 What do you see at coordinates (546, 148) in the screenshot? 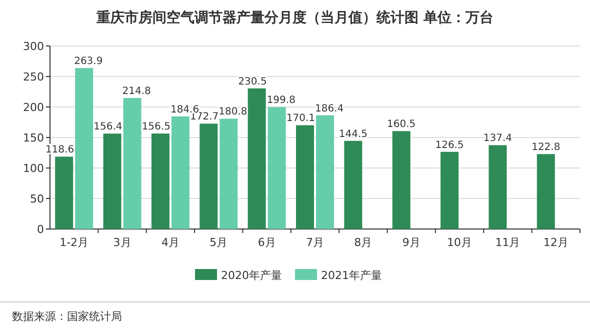
I see `data-label: 122.8` at bounding box center [546, 148].